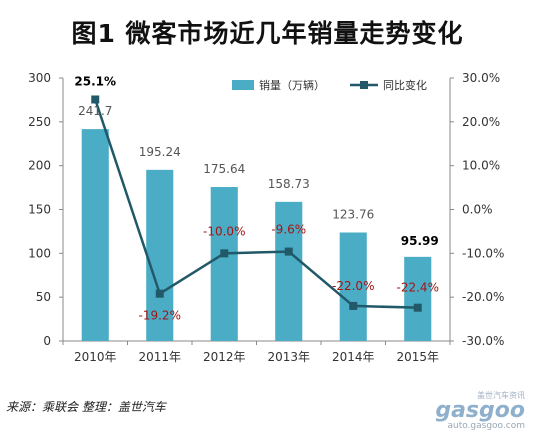 This screenshot has width=535, height=431. I want to click on legend-swatch-marker, so click(364, 85).